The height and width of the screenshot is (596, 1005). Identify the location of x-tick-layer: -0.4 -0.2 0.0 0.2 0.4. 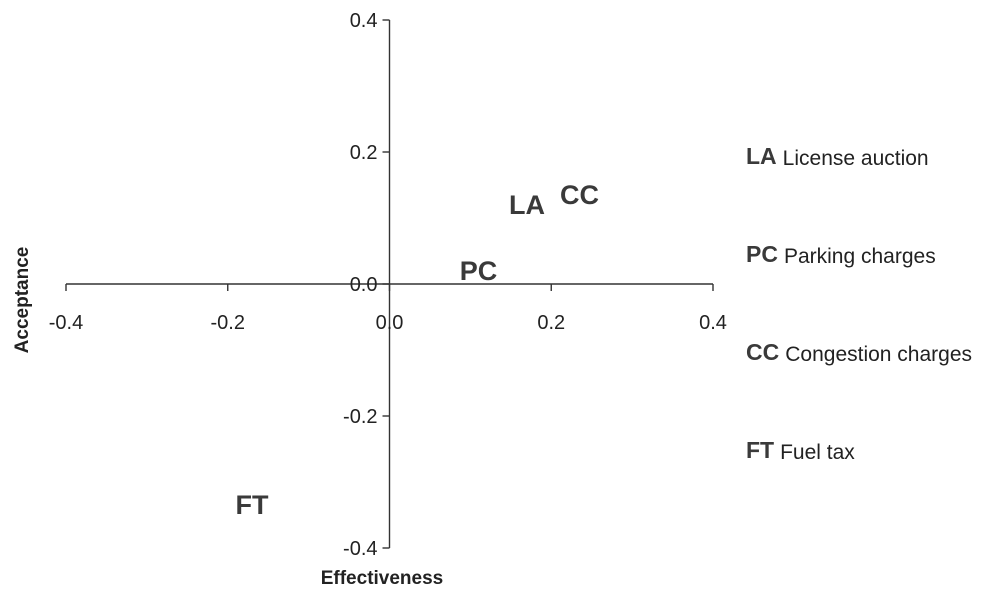
(388, 309).